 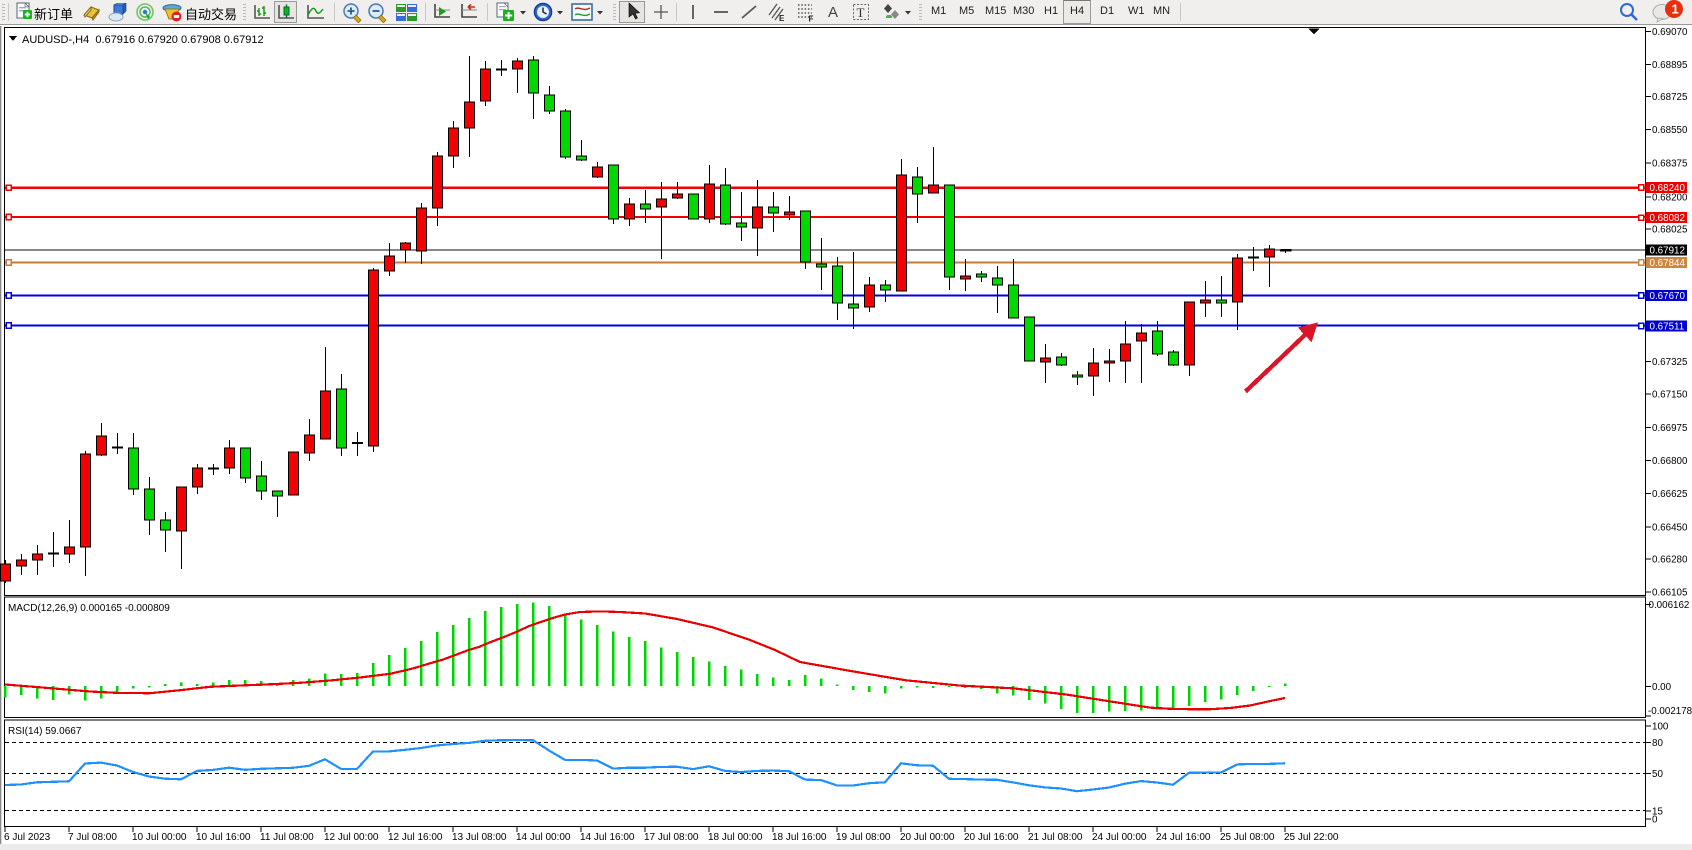 I want to click on svg-text: 0.67912, so click(x=1667, y=251).